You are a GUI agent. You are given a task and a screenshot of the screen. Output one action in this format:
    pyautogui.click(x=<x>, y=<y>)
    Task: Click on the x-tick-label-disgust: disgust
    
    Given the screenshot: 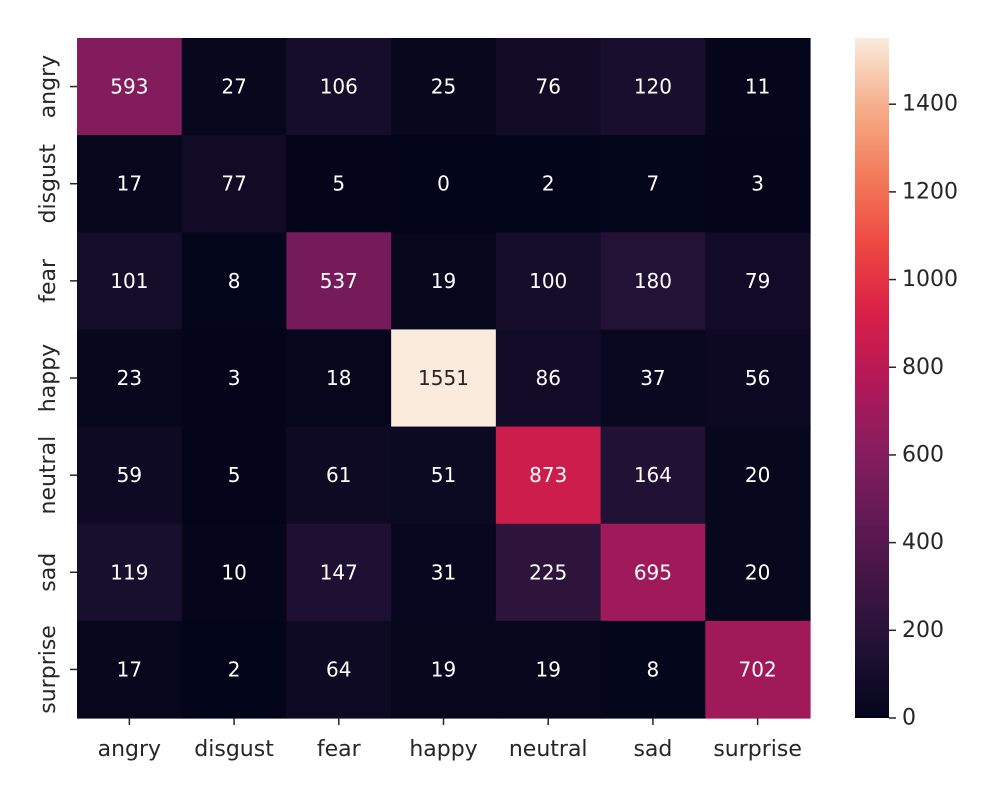 What is the action you would take?
    pyautogui.click(x=234, y=749)
    